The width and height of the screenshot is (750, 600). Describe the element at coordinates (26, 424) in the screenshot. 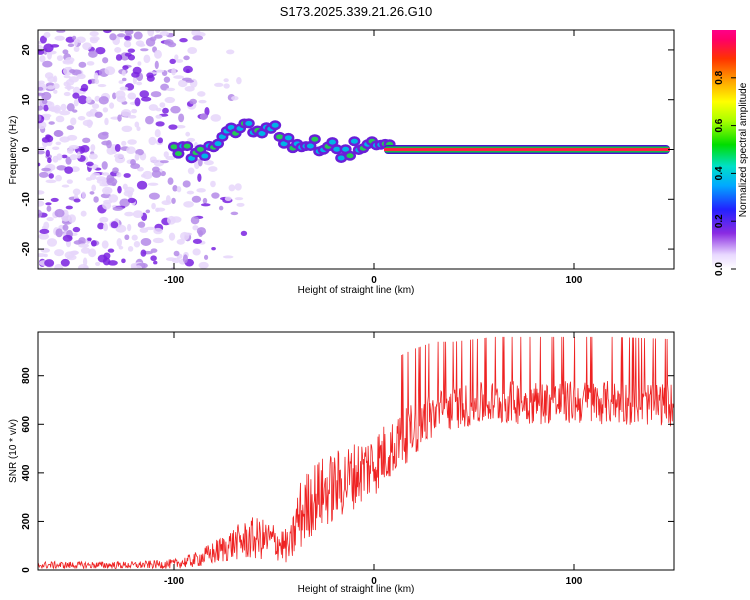

I see `y-tick-label: 600` at that location.